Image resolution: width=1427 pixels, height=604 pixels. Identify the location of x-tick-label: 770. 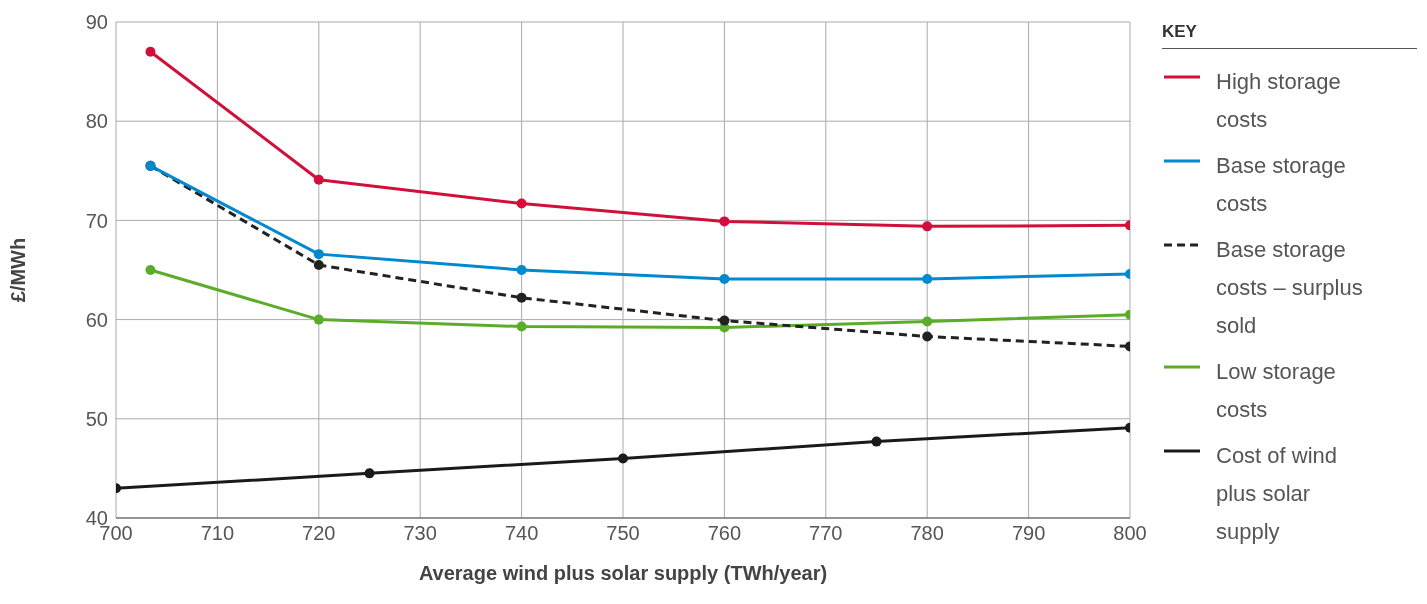
(826, 533).